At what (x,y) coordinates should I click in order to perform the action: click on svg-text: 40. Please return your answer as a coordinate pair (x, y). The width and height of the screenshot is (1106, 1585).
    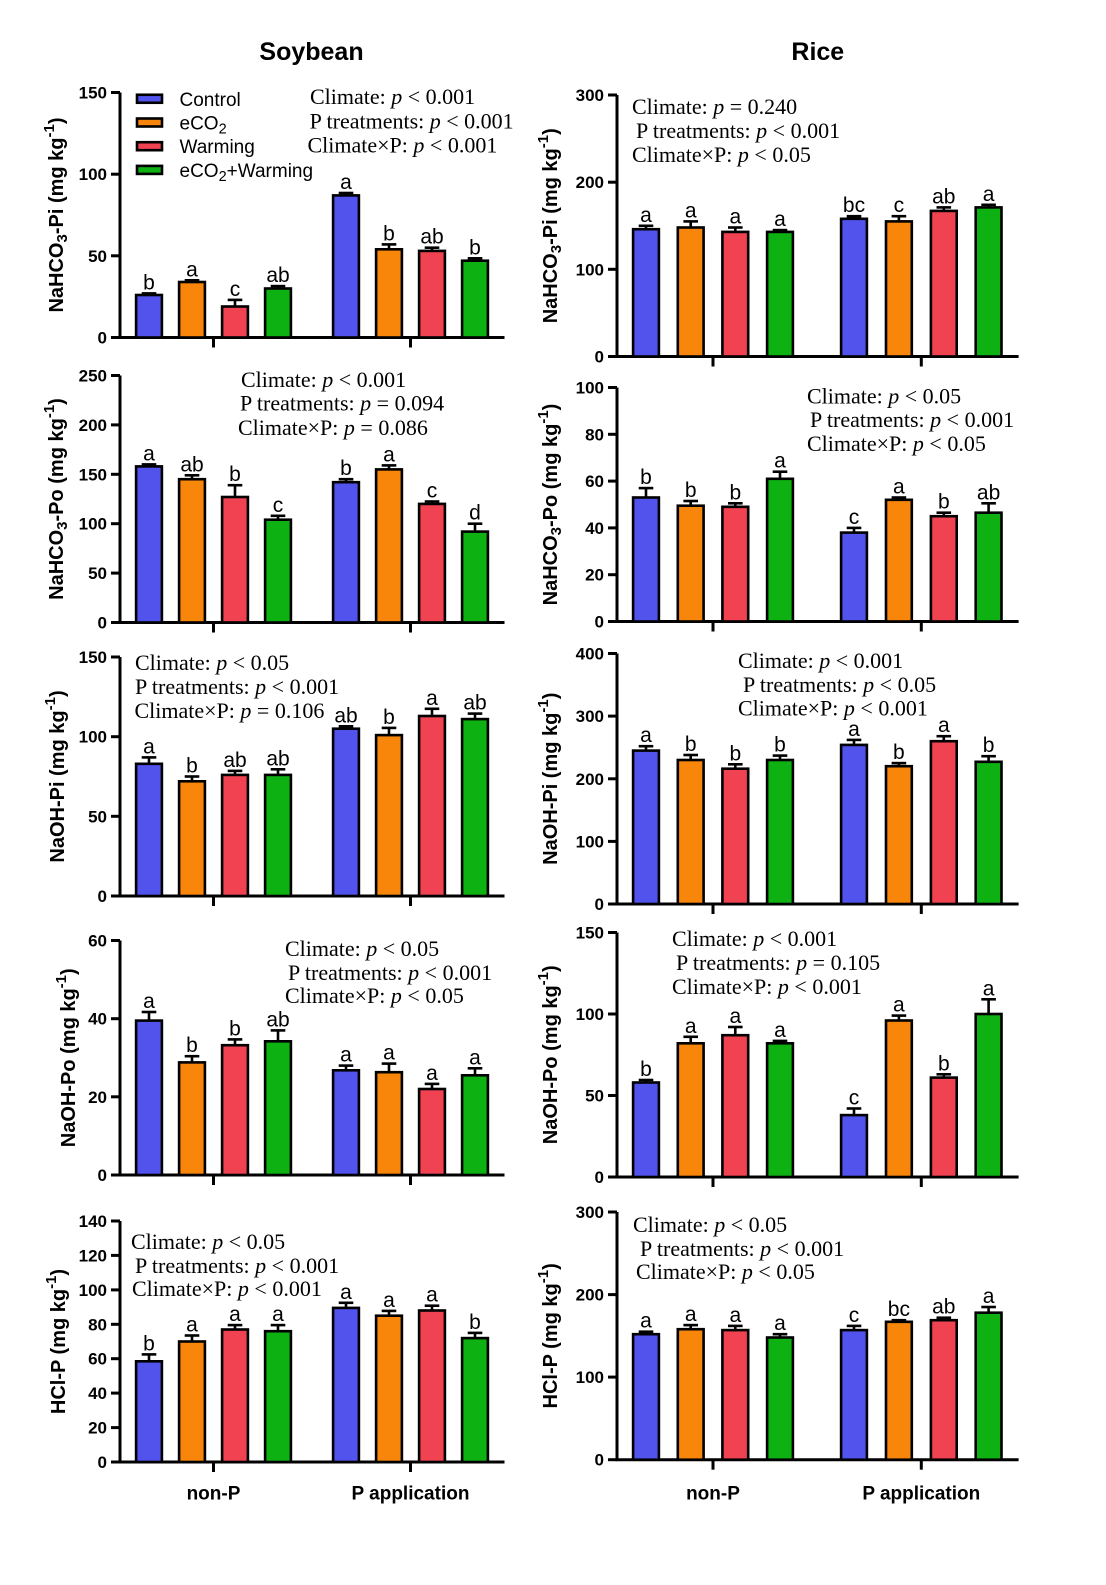
    Looking at the image, I should click on (97, 1393).